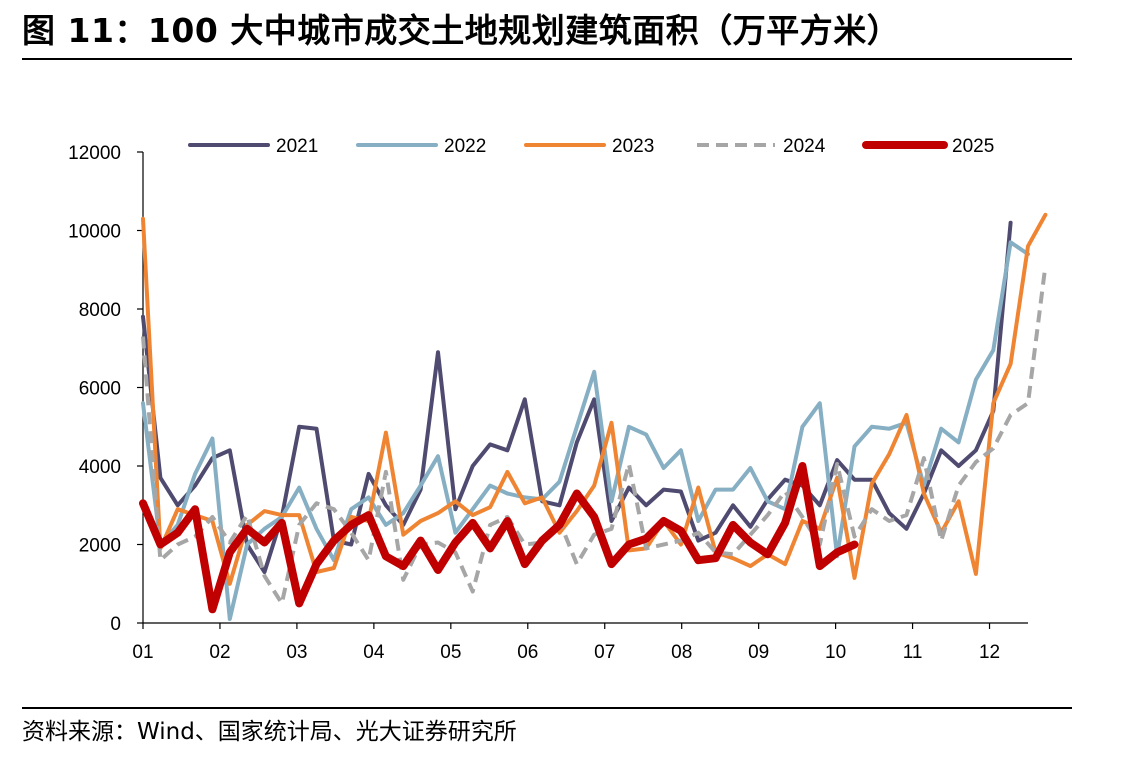  What do you see at coordinates (547, 59) in the screenshot?
I see `title-underline` at bounding box center [547, 59].